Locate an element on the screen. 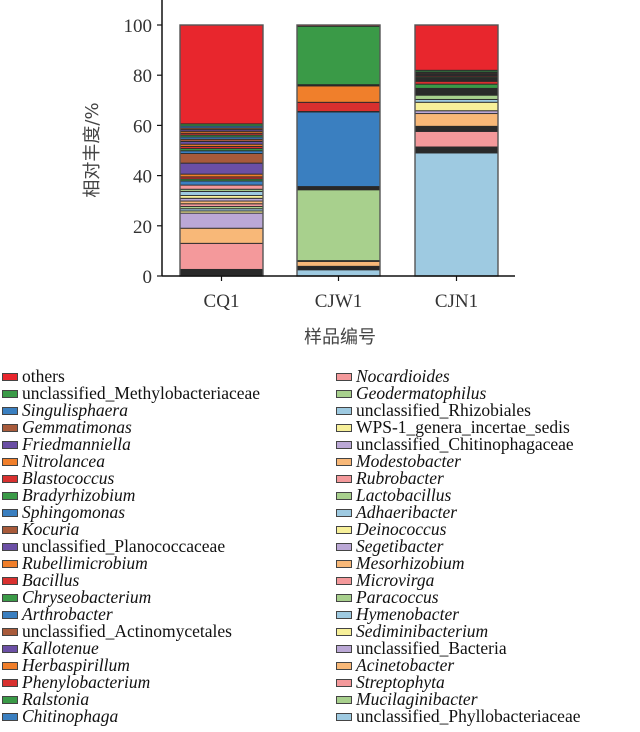 This screenshot has width=640, height=732. y-ticks-group: 0 20 40 60 80 100 is located at coordinates (143, 152).